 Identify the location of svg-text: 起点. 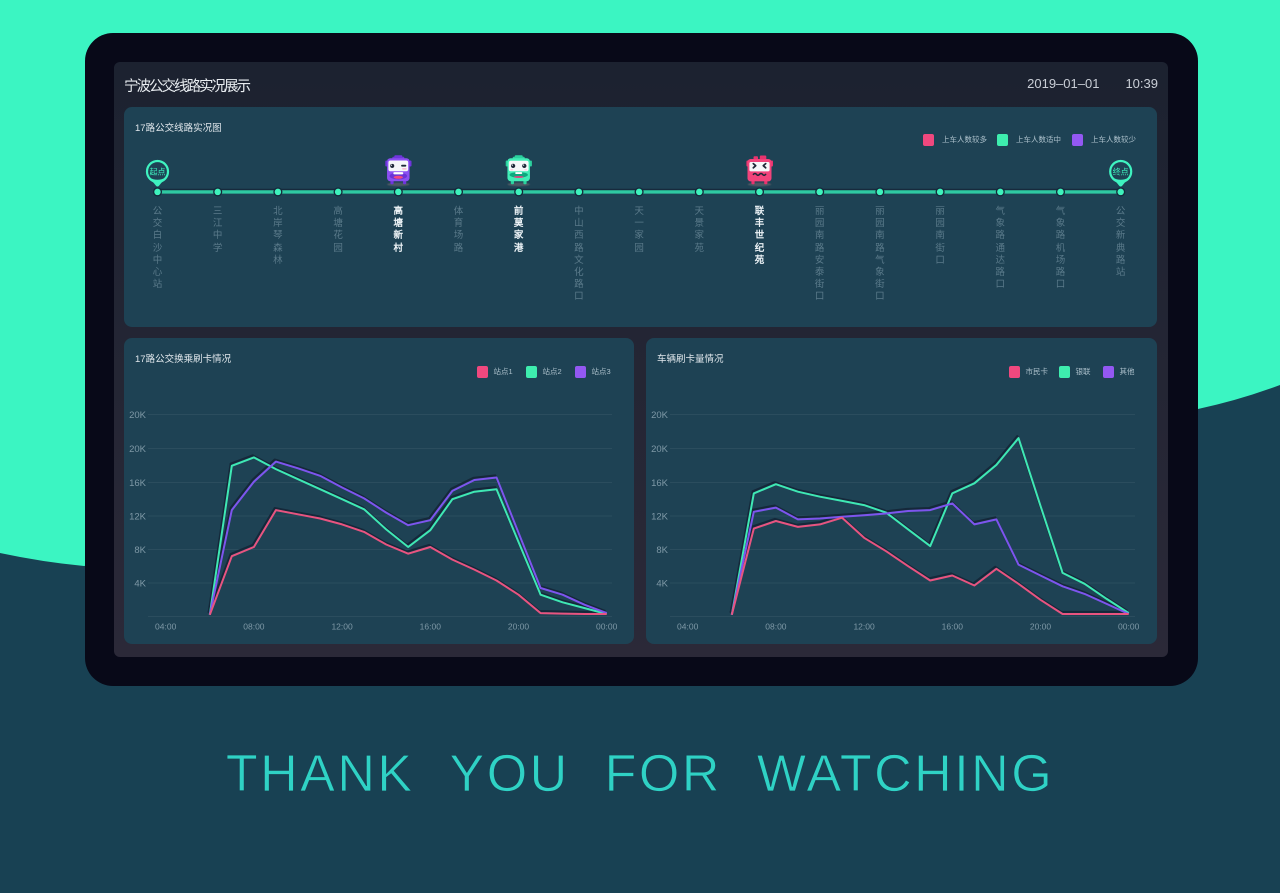
(158, 171).